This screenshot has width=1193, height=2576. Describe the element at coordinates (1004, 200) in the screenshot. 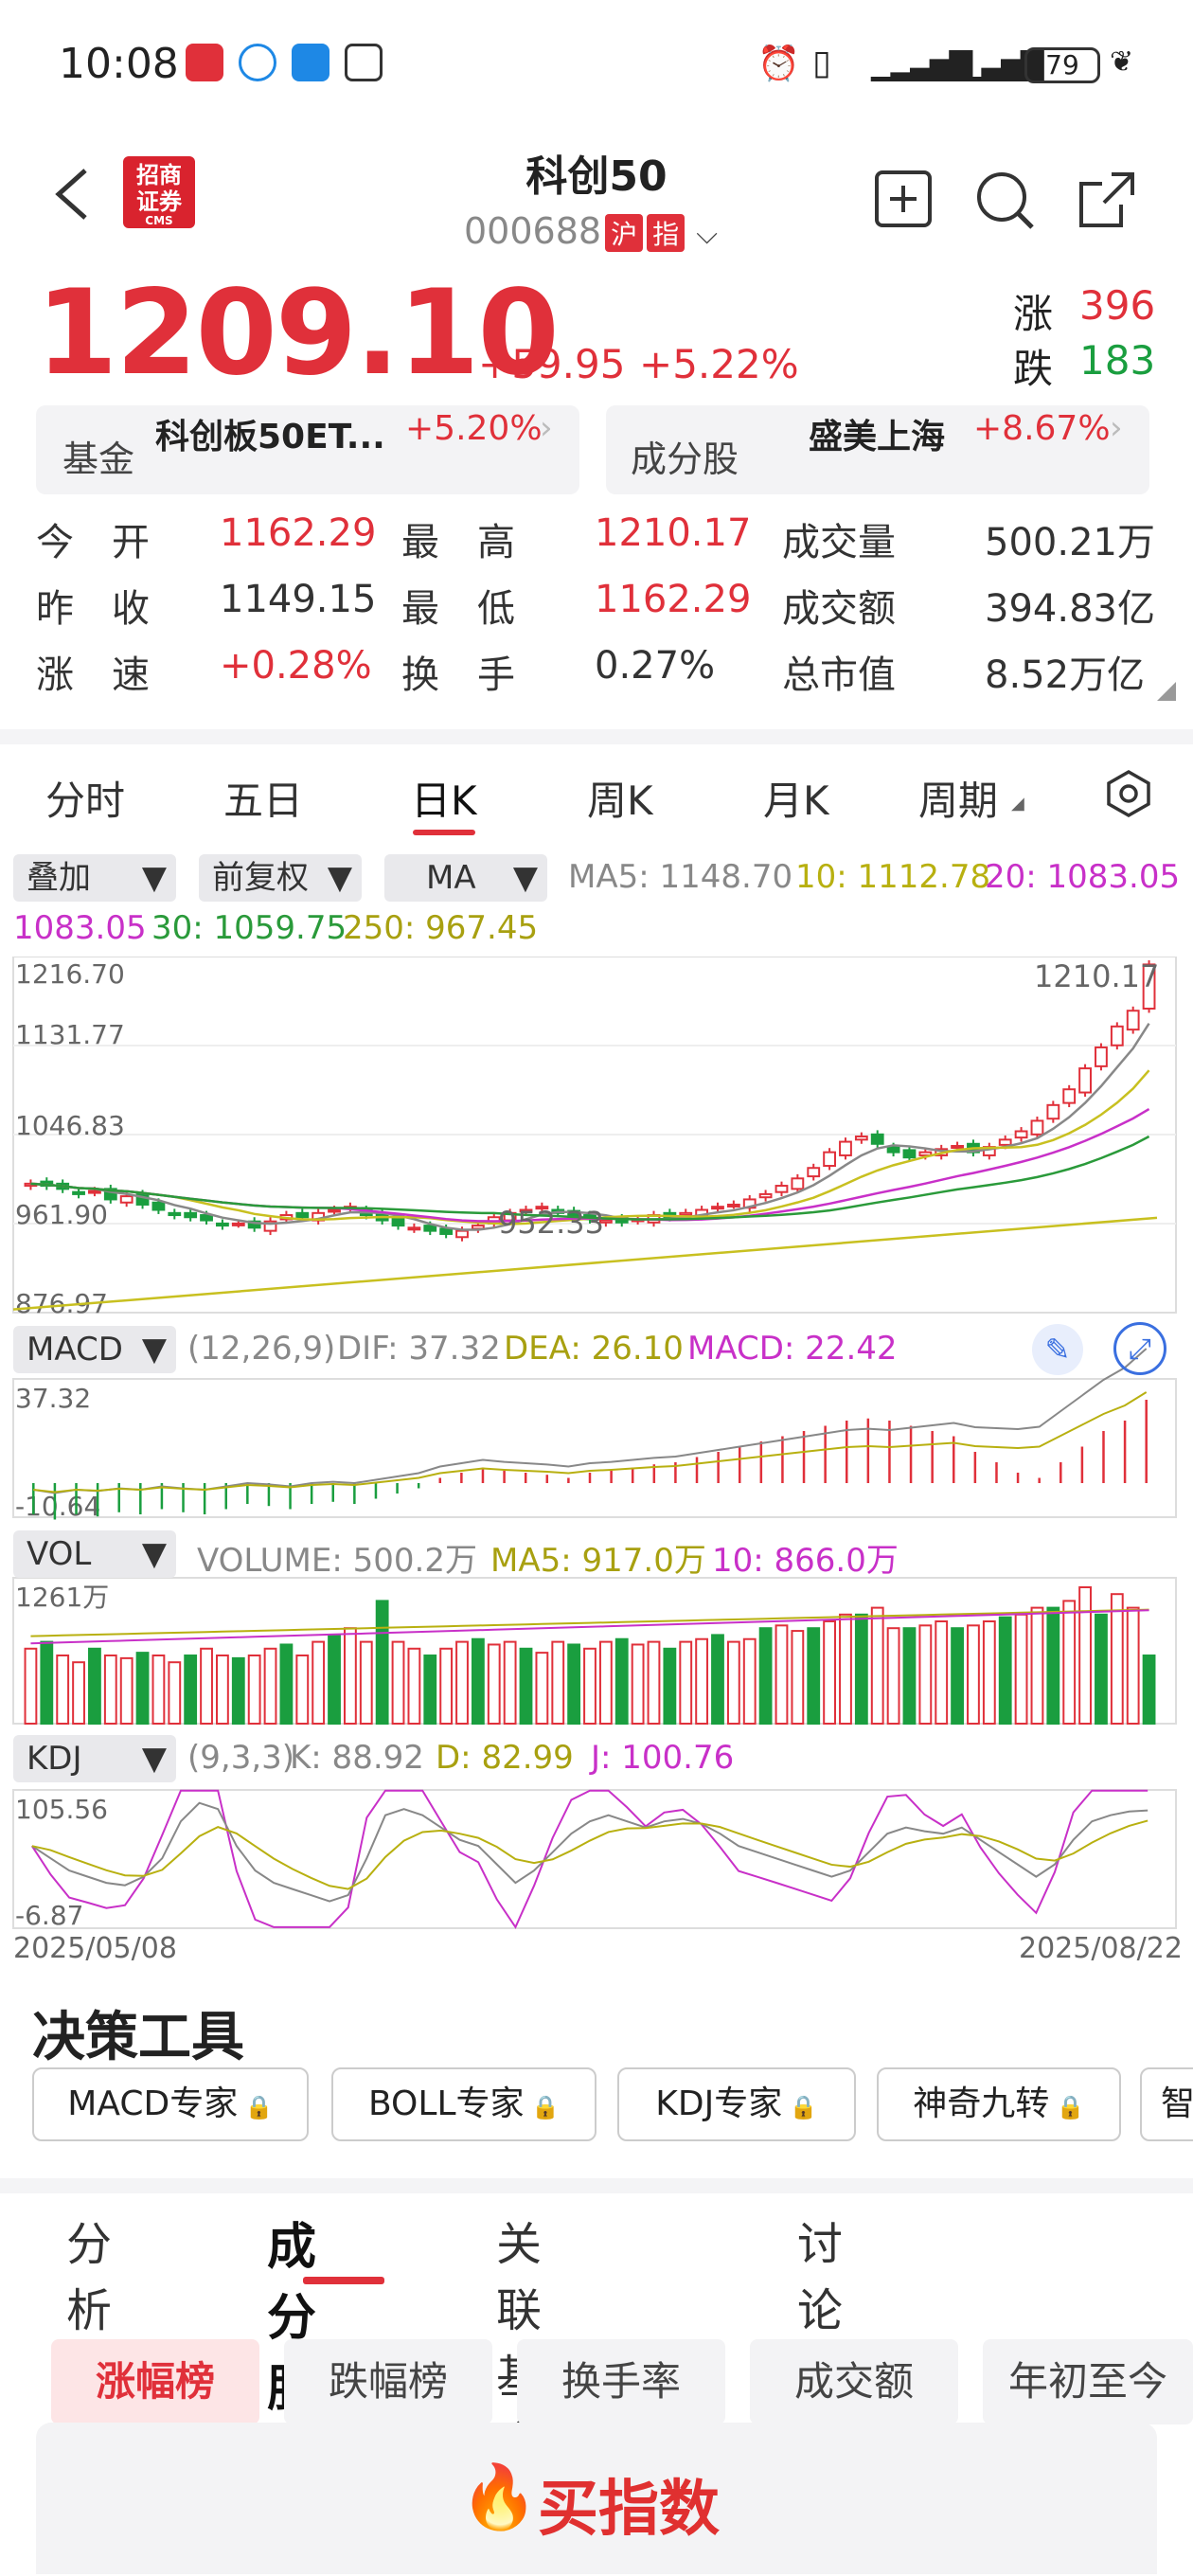

I see `search-button` at that location.